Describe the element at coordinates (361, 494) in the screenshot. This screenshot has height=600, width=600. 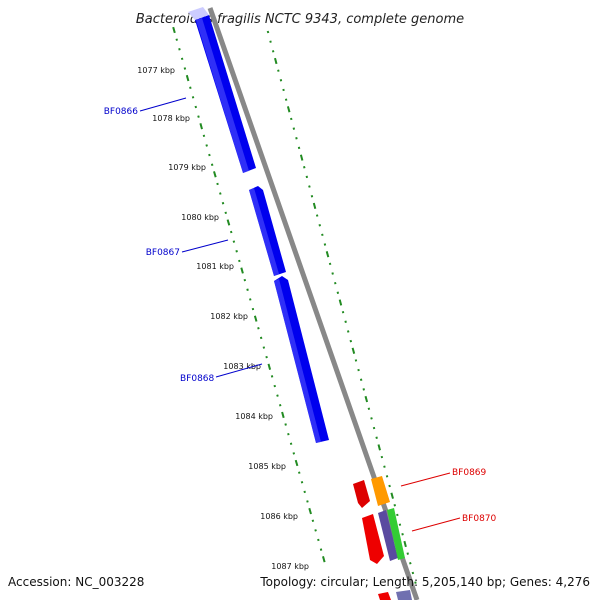
I see `gene-BF0869` at that location.